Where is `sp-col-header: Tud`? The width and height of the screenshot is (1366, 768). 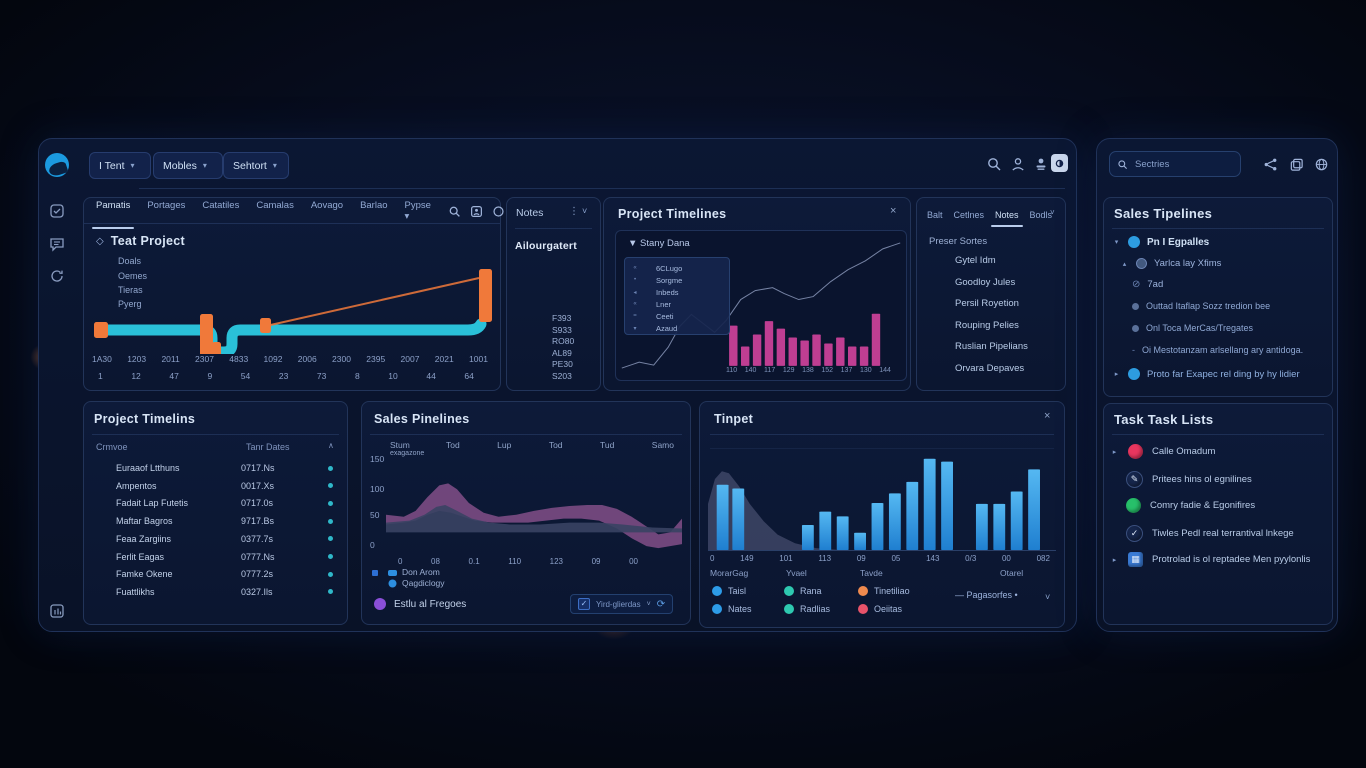
sp-col-header: Tud is located at coordinates (607, 445).